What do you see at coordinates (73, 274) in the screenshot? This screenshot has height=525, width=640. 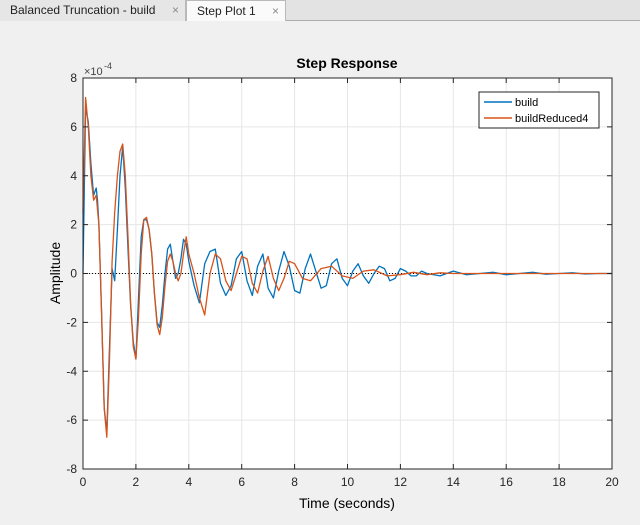 I see `y-tick-label: 0` at bounding box center [73, 274].